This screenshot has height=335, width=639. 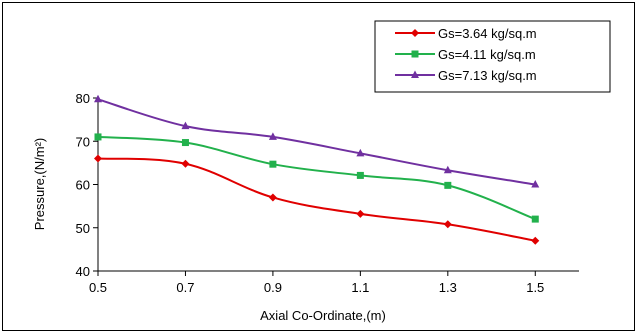 I want to click on y-ticks: 40 50 60 70 80, so click(x=87, y=185).